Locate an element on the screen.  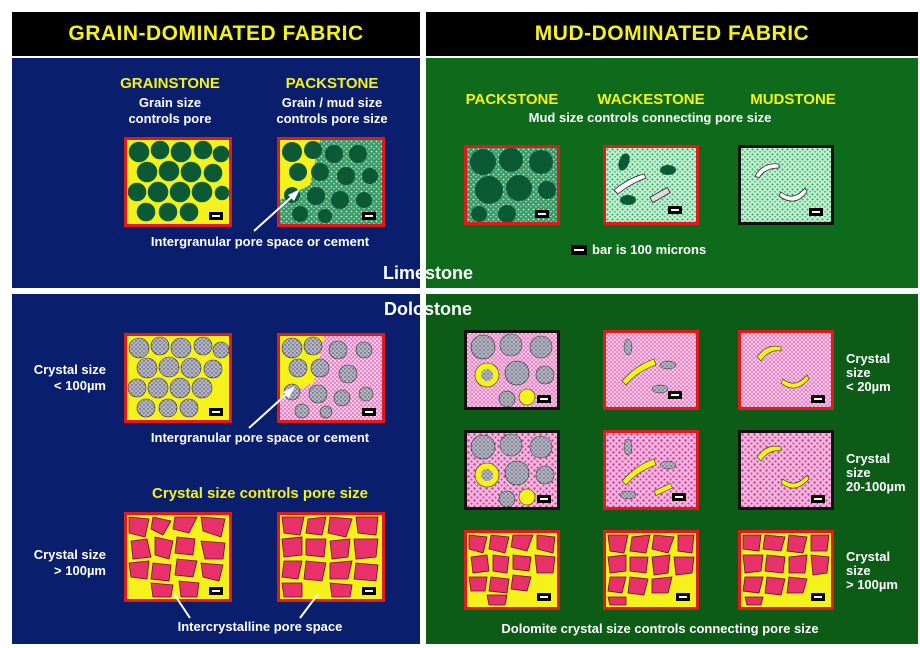
packstone-left-title: PACKSTONE is located at coordinates (332, 83).